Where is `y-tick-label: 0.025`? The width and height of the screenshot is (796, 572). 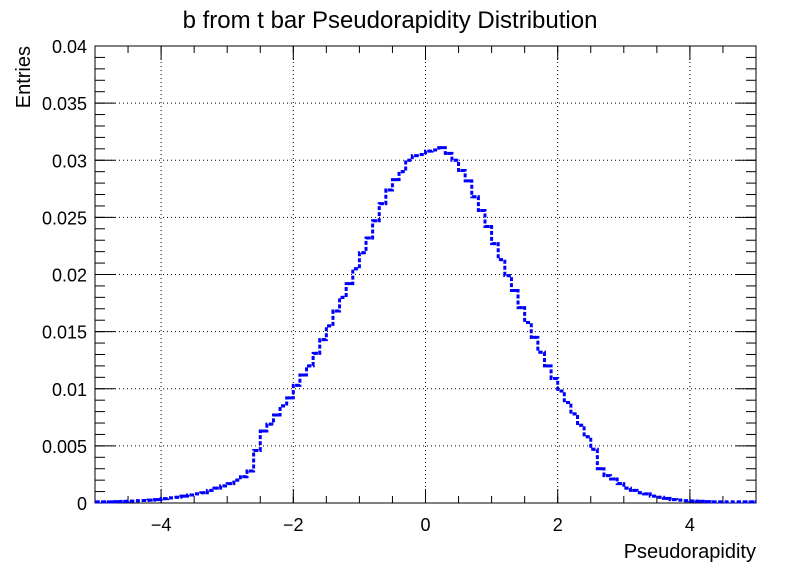 y-tick-label: 0.025 is located at coordinates (64, 218).